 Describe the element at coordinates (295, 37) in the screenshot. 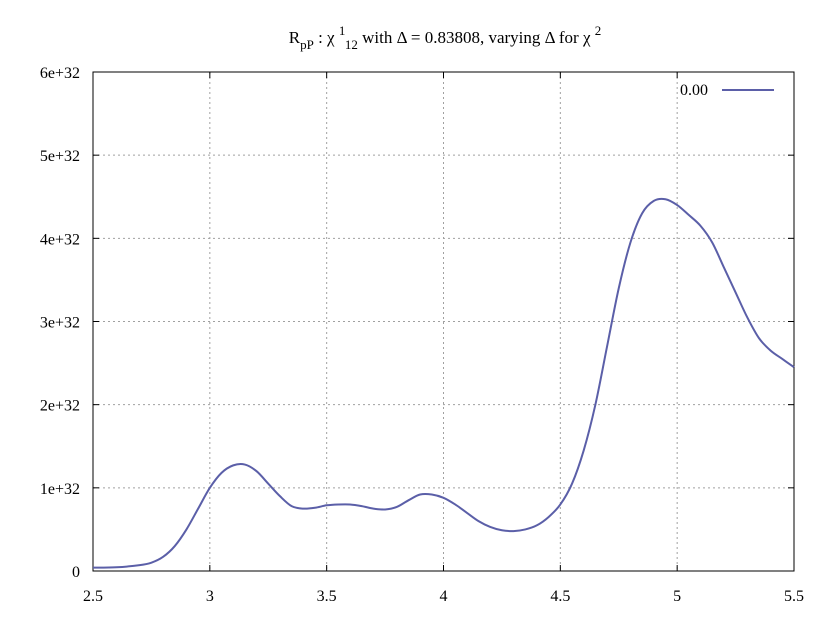

I see `title-r: R` at that location.